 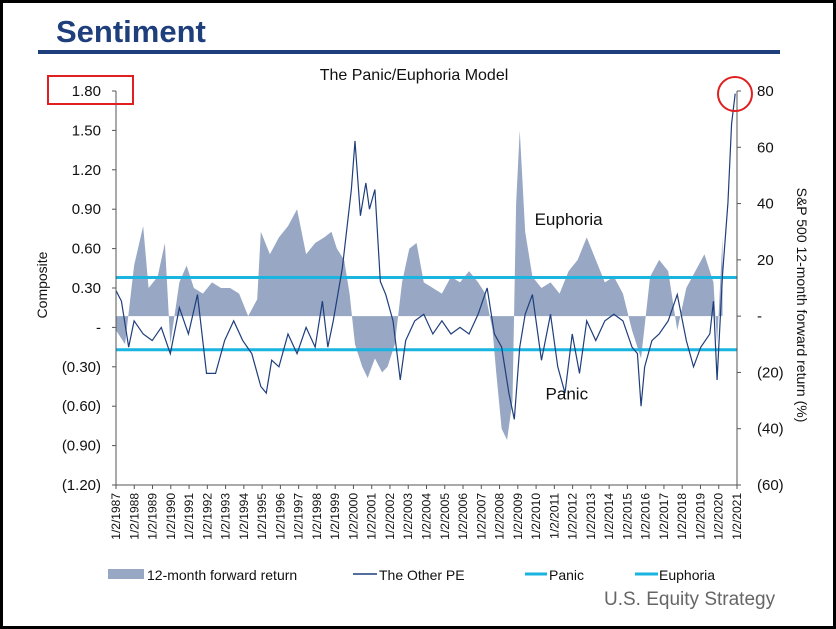 What do you see at coordinates (463, 516) in the screenshot?
I see `x-tick-label: 1/2/2006` at bounding box center [463, 516].